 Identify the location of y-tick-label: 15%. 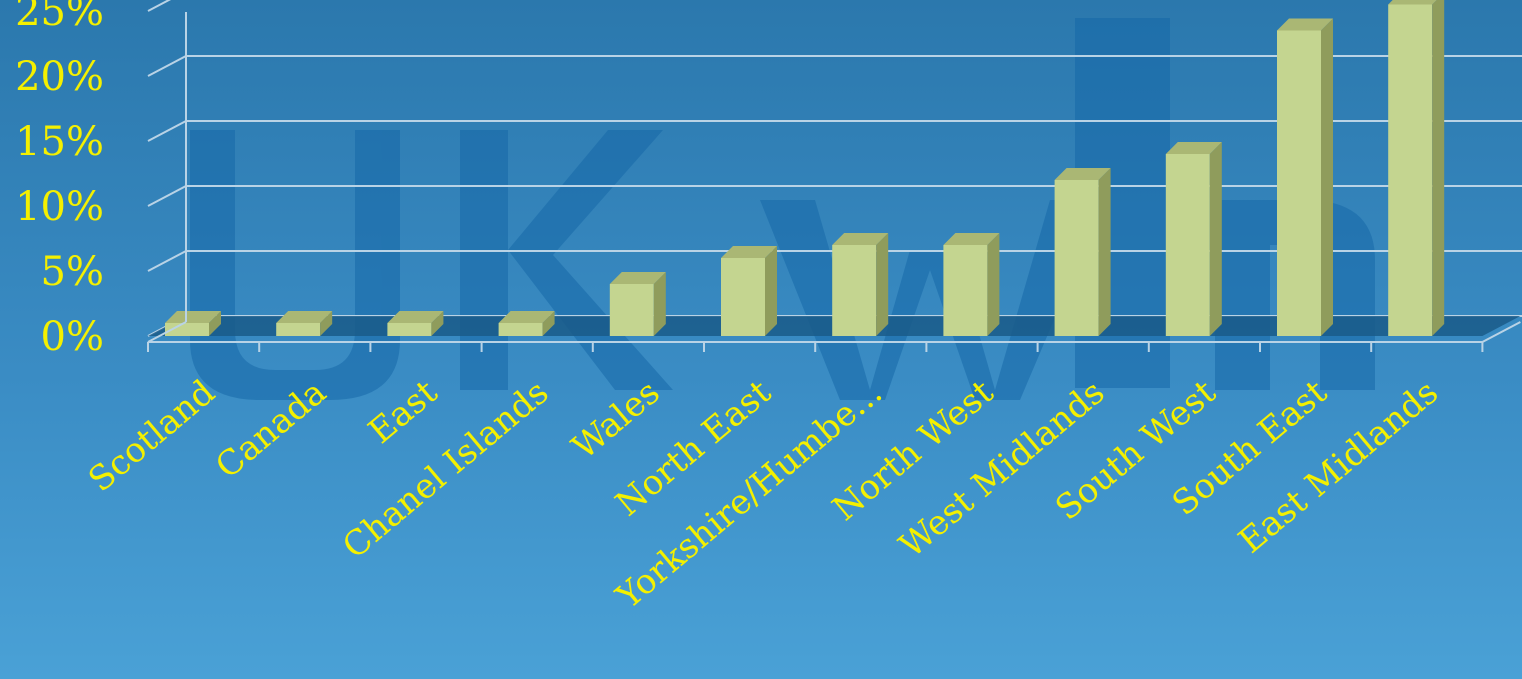
(59, 142).